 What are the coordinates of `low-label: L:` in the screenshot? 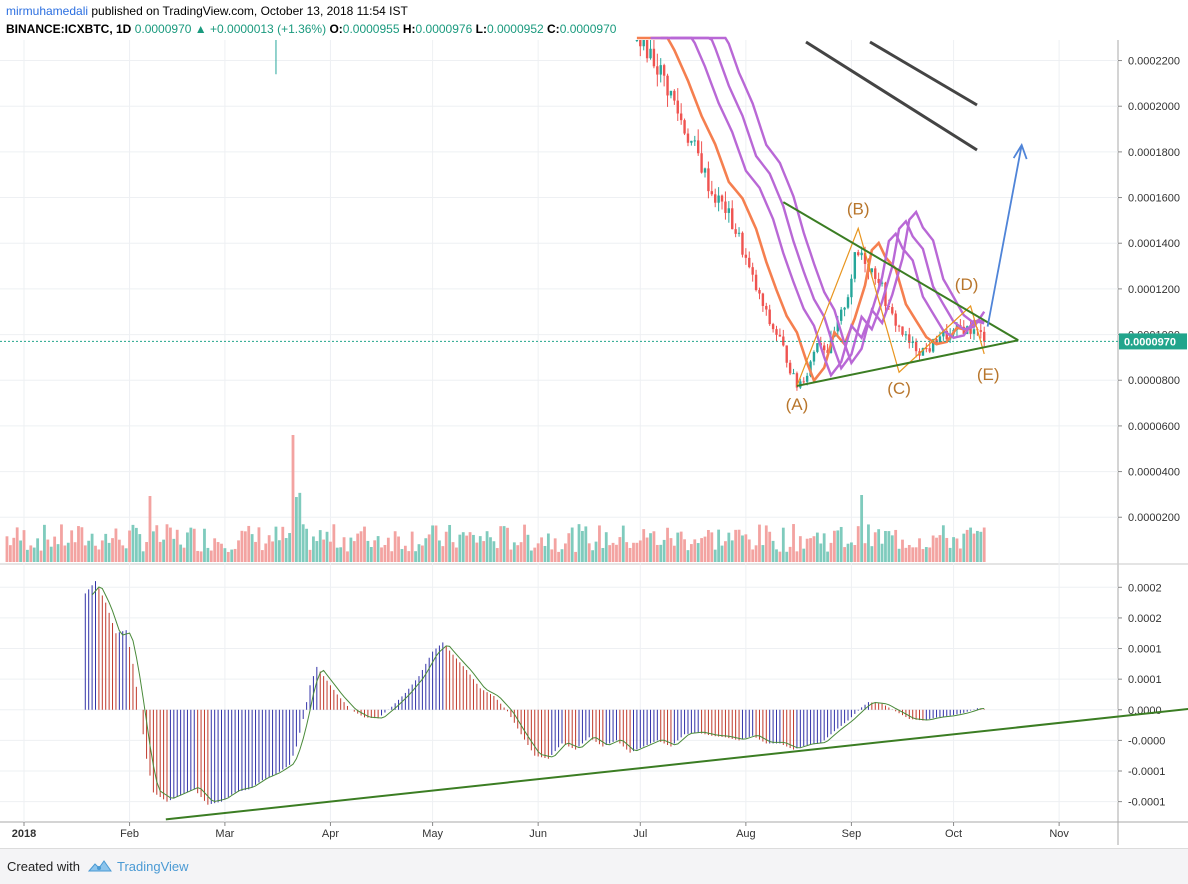 It's located at (481, 29).